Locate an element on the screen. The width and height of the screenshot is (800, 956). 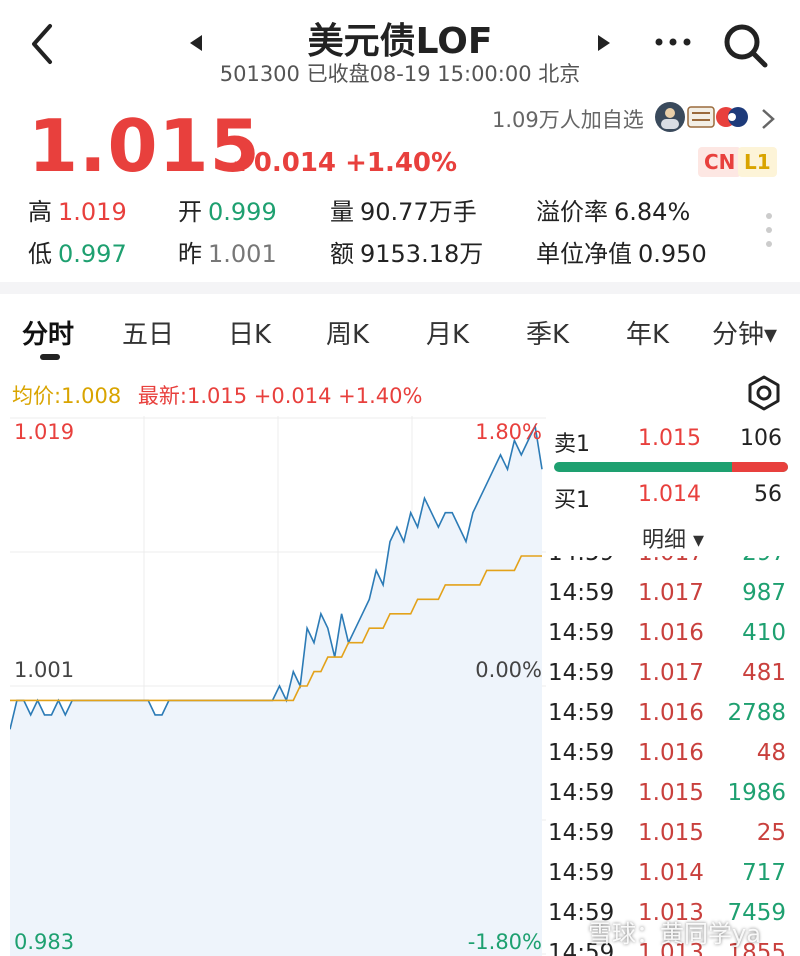
price-change: +0.014 +1.40% is located at coordinates (345, 163).